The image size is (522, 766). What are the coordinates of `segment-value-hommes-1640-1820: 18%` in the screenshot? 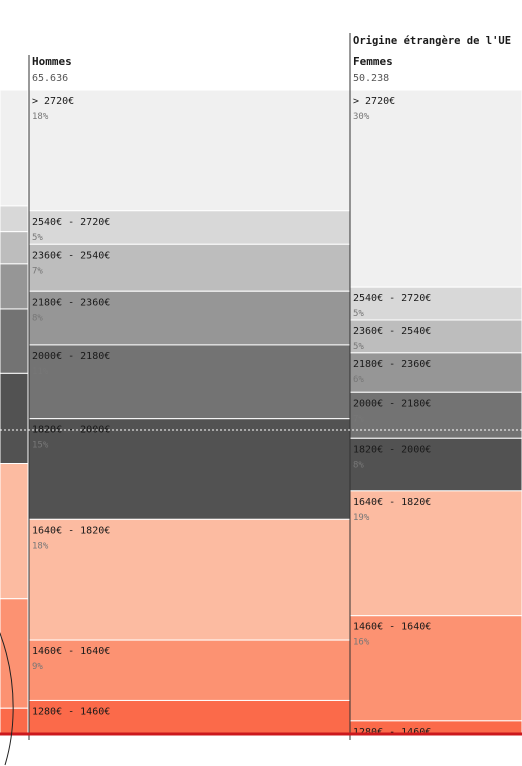 It's located at (40, 546).